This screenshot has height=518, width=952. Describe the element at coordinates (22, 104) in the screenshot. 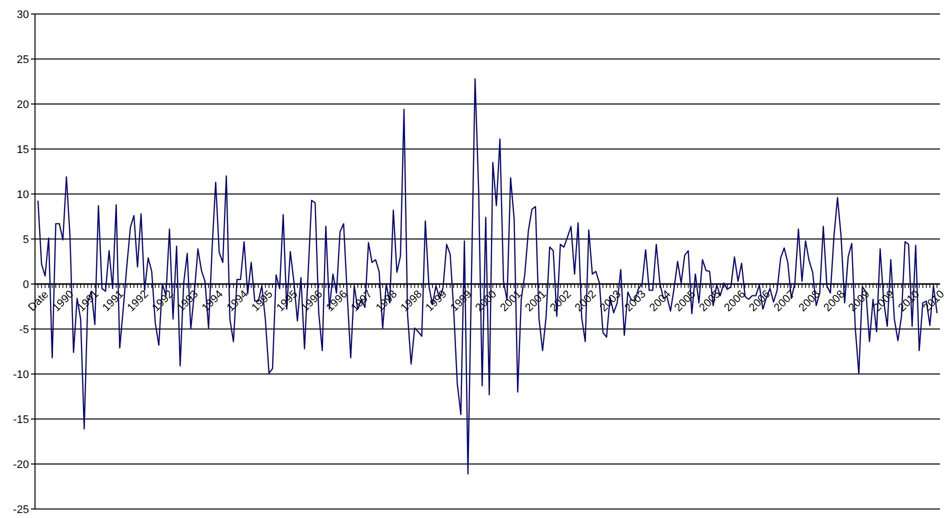

I see `y-tick-label: 20` at that location.